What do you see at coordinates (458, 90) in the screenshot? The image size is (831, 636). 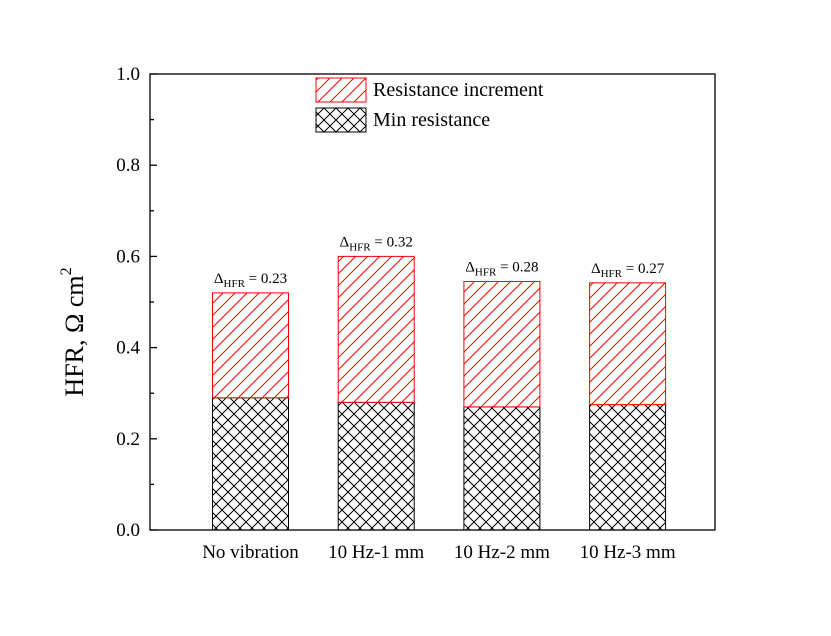 I see `legend-label-resistance-increment: Resistance increment` at bounding box center [458, 90].